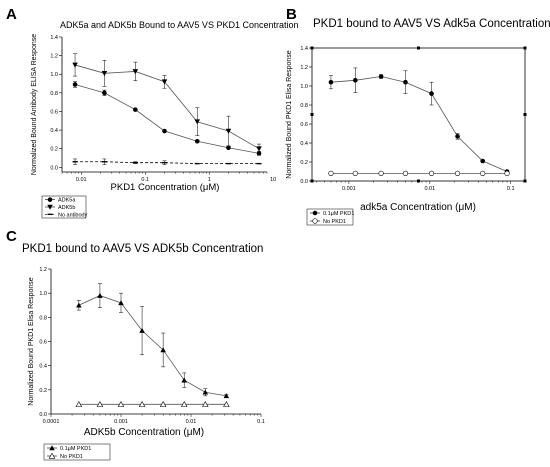 The width and height of the screenshot is (550, 467). Describe the element at coordinates (338, 214) in the screenshot. I see `legend-entry: 0.1μM PKD1` at that location.